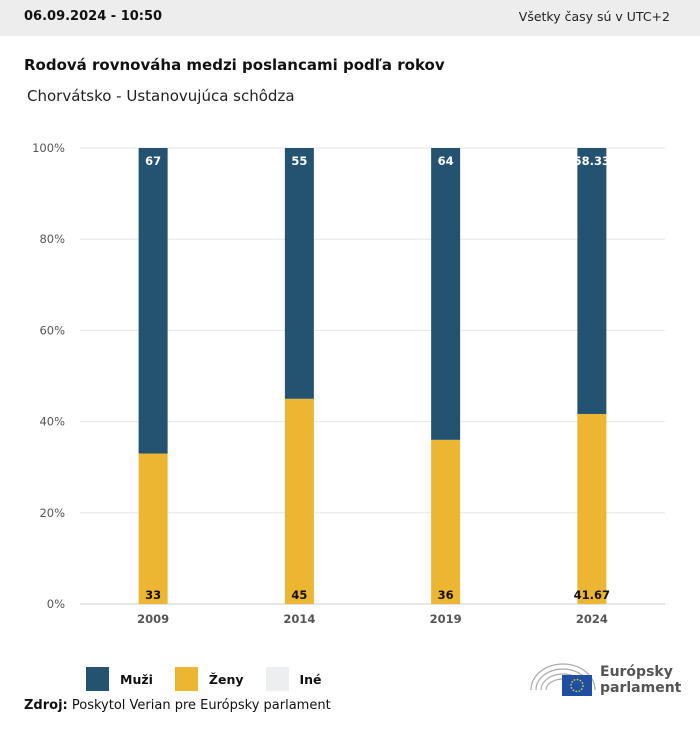  I want to click on data-label: 67, so click(153, 161).